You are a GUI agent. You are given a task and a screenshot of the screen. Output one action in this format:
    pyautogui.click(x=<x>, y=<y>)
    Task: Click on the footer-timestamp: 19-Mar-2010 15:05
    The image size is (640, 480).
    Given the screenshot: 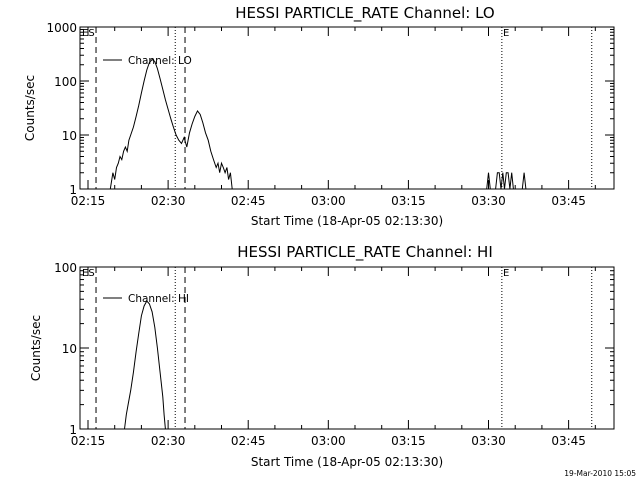 What is the action you would take?
    pyautogui.click(x=600, y=473)
    